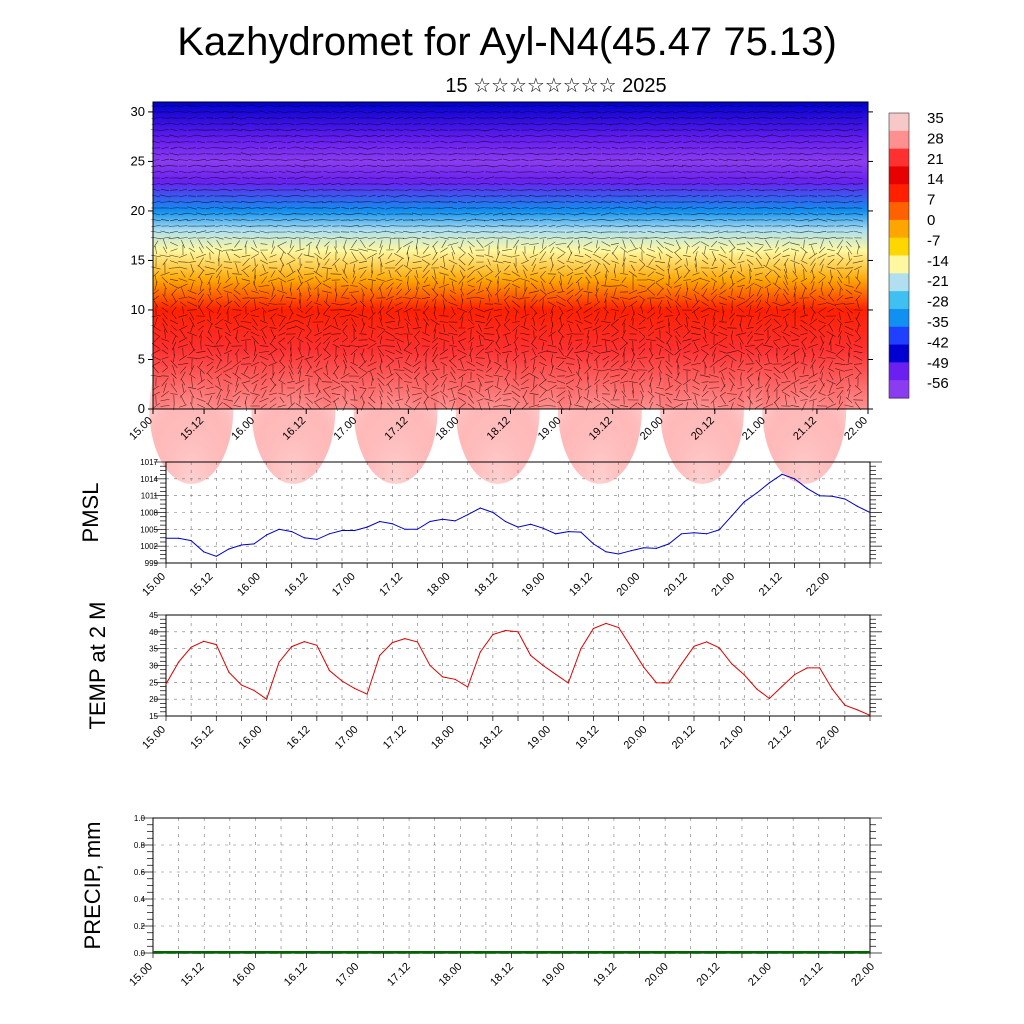 The width and height of the screenshot is (1024, 1024). Describe the element at coordinates (140, 899) in the screenshot. I see `y-tick-label: 0.4` at that location.